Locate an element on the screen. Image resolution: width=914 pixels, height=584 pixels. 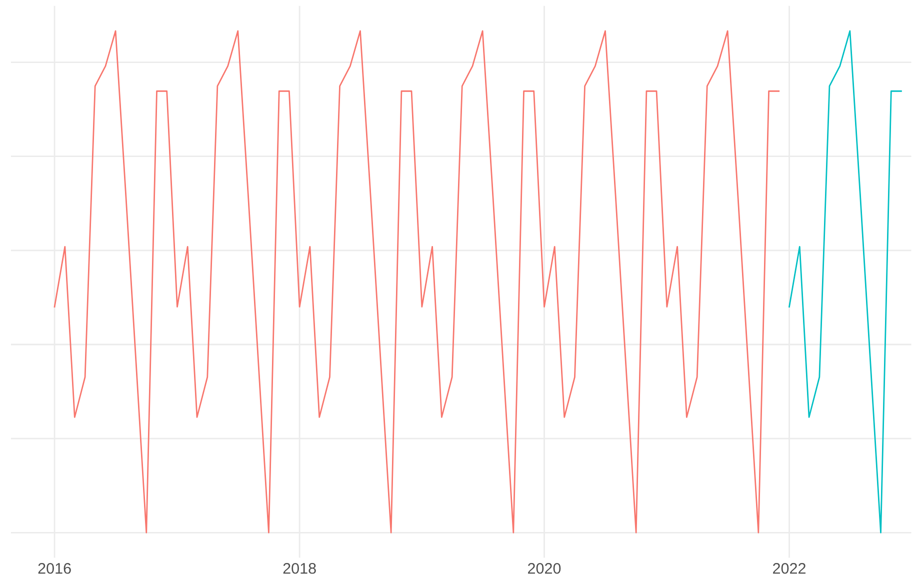
x-tick-label: 2018 is located at coordinates (299, 568).